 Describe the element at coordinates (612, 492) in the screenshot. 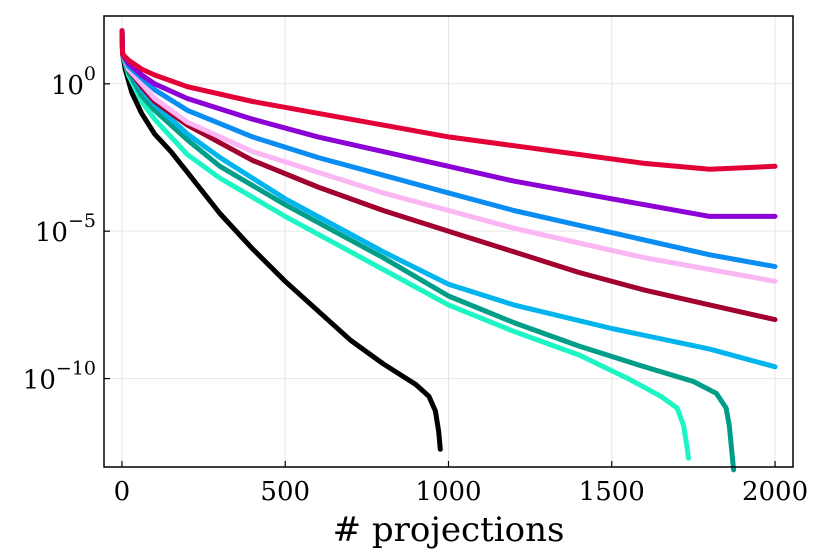

I see `x-tick-label: 1500` at that location.